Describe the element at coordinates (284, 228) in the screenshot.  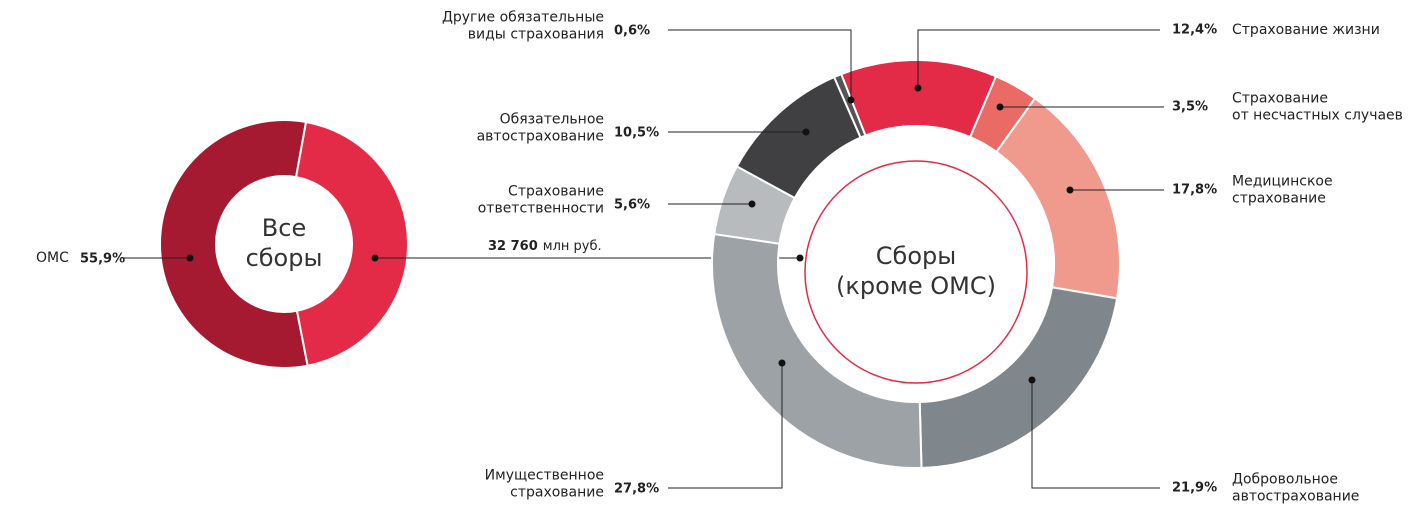
I see `text-line: Все` at that location.